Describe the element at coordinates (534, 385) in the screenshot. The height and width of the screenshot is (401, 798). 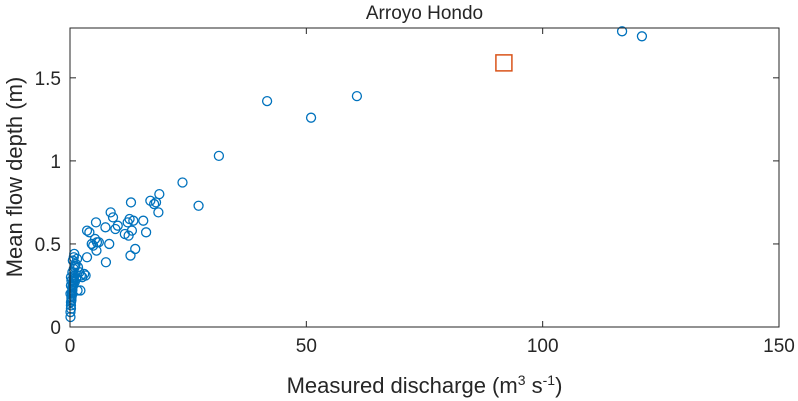
I see `x-axis-label-mid: s` at that location.